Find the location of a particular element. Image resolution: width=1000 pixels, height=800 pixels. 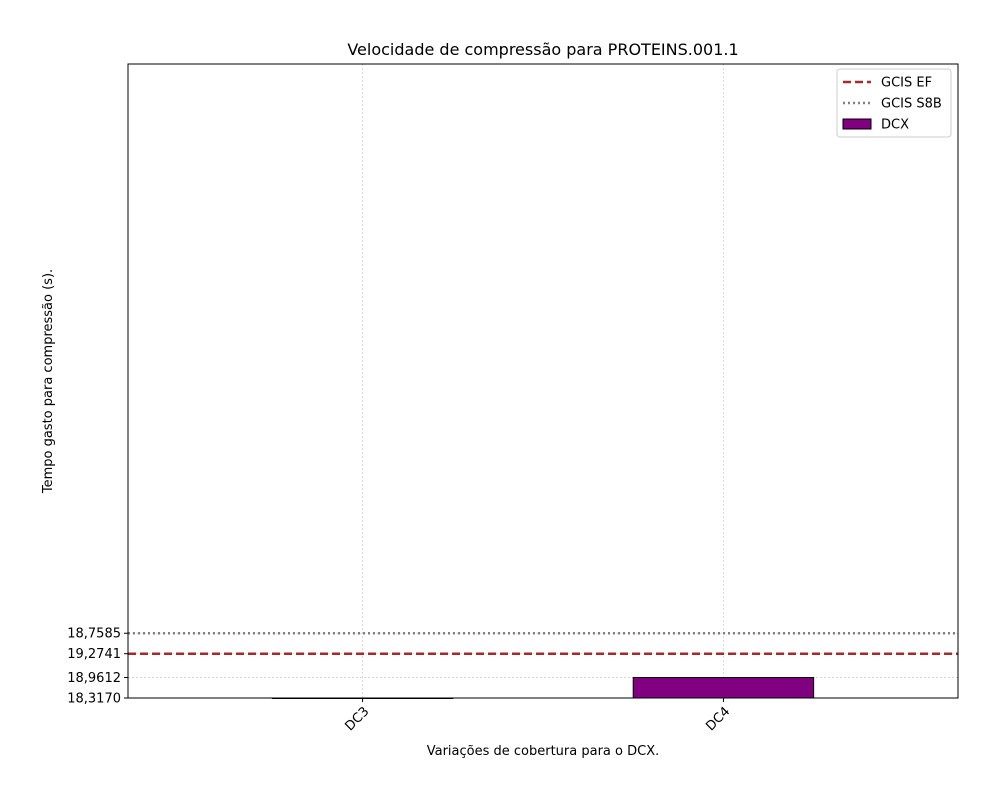

legend-label: GCIS EF is located at coordinates (906, 83).